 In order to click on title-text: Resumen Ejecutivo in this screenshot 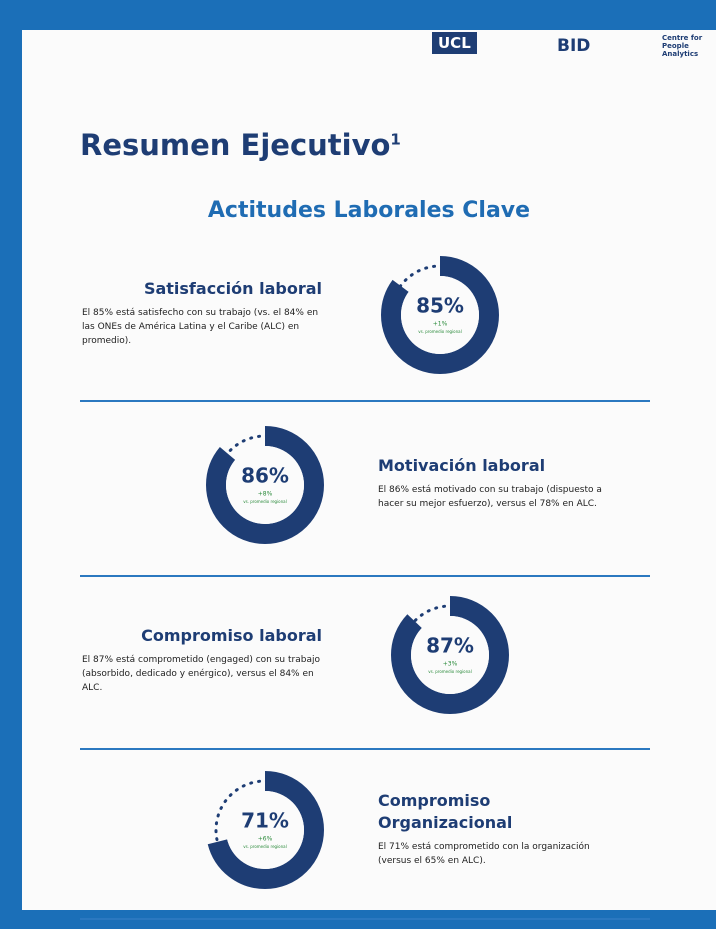, I will do `click(235, 145)`.